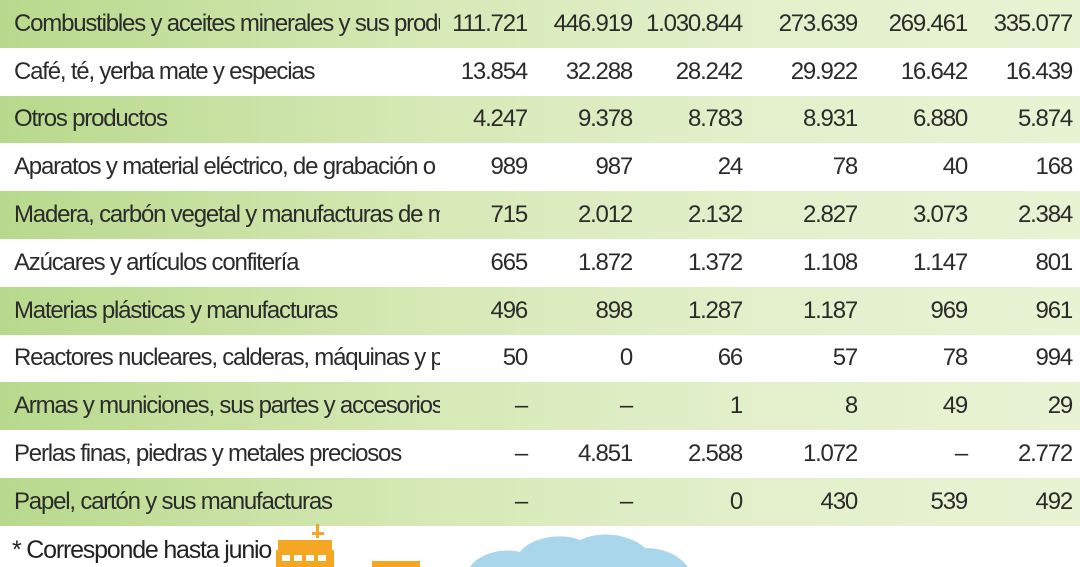 The image size is (1080, 567). What do you see at coordinates (845, 358) in the screenshot?
I see `row-value: 57` at bounding box center [845, 358].